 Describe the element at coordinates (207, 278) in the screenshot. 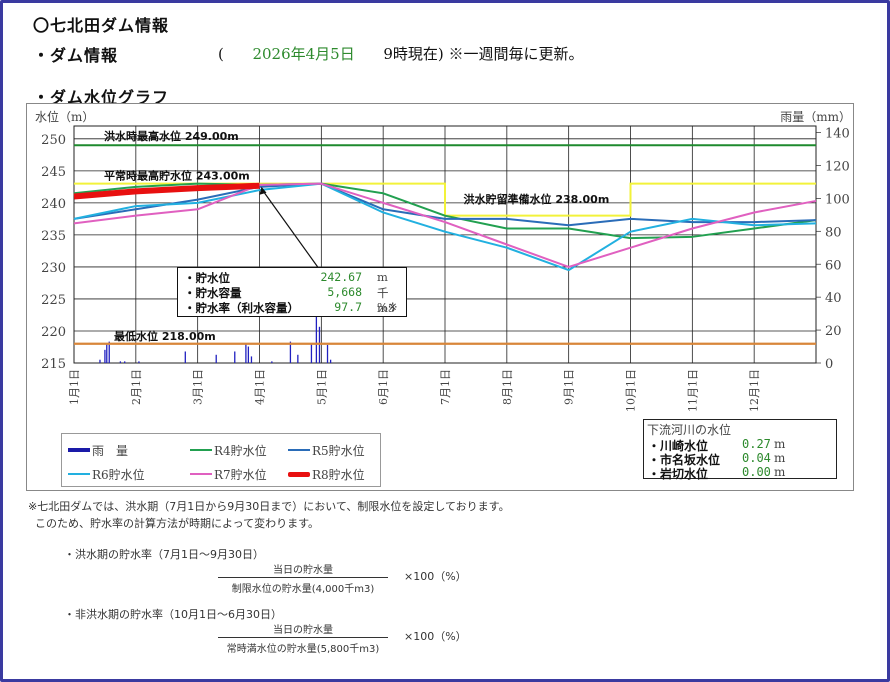

I see `info-label: ・貯水位` at that location.